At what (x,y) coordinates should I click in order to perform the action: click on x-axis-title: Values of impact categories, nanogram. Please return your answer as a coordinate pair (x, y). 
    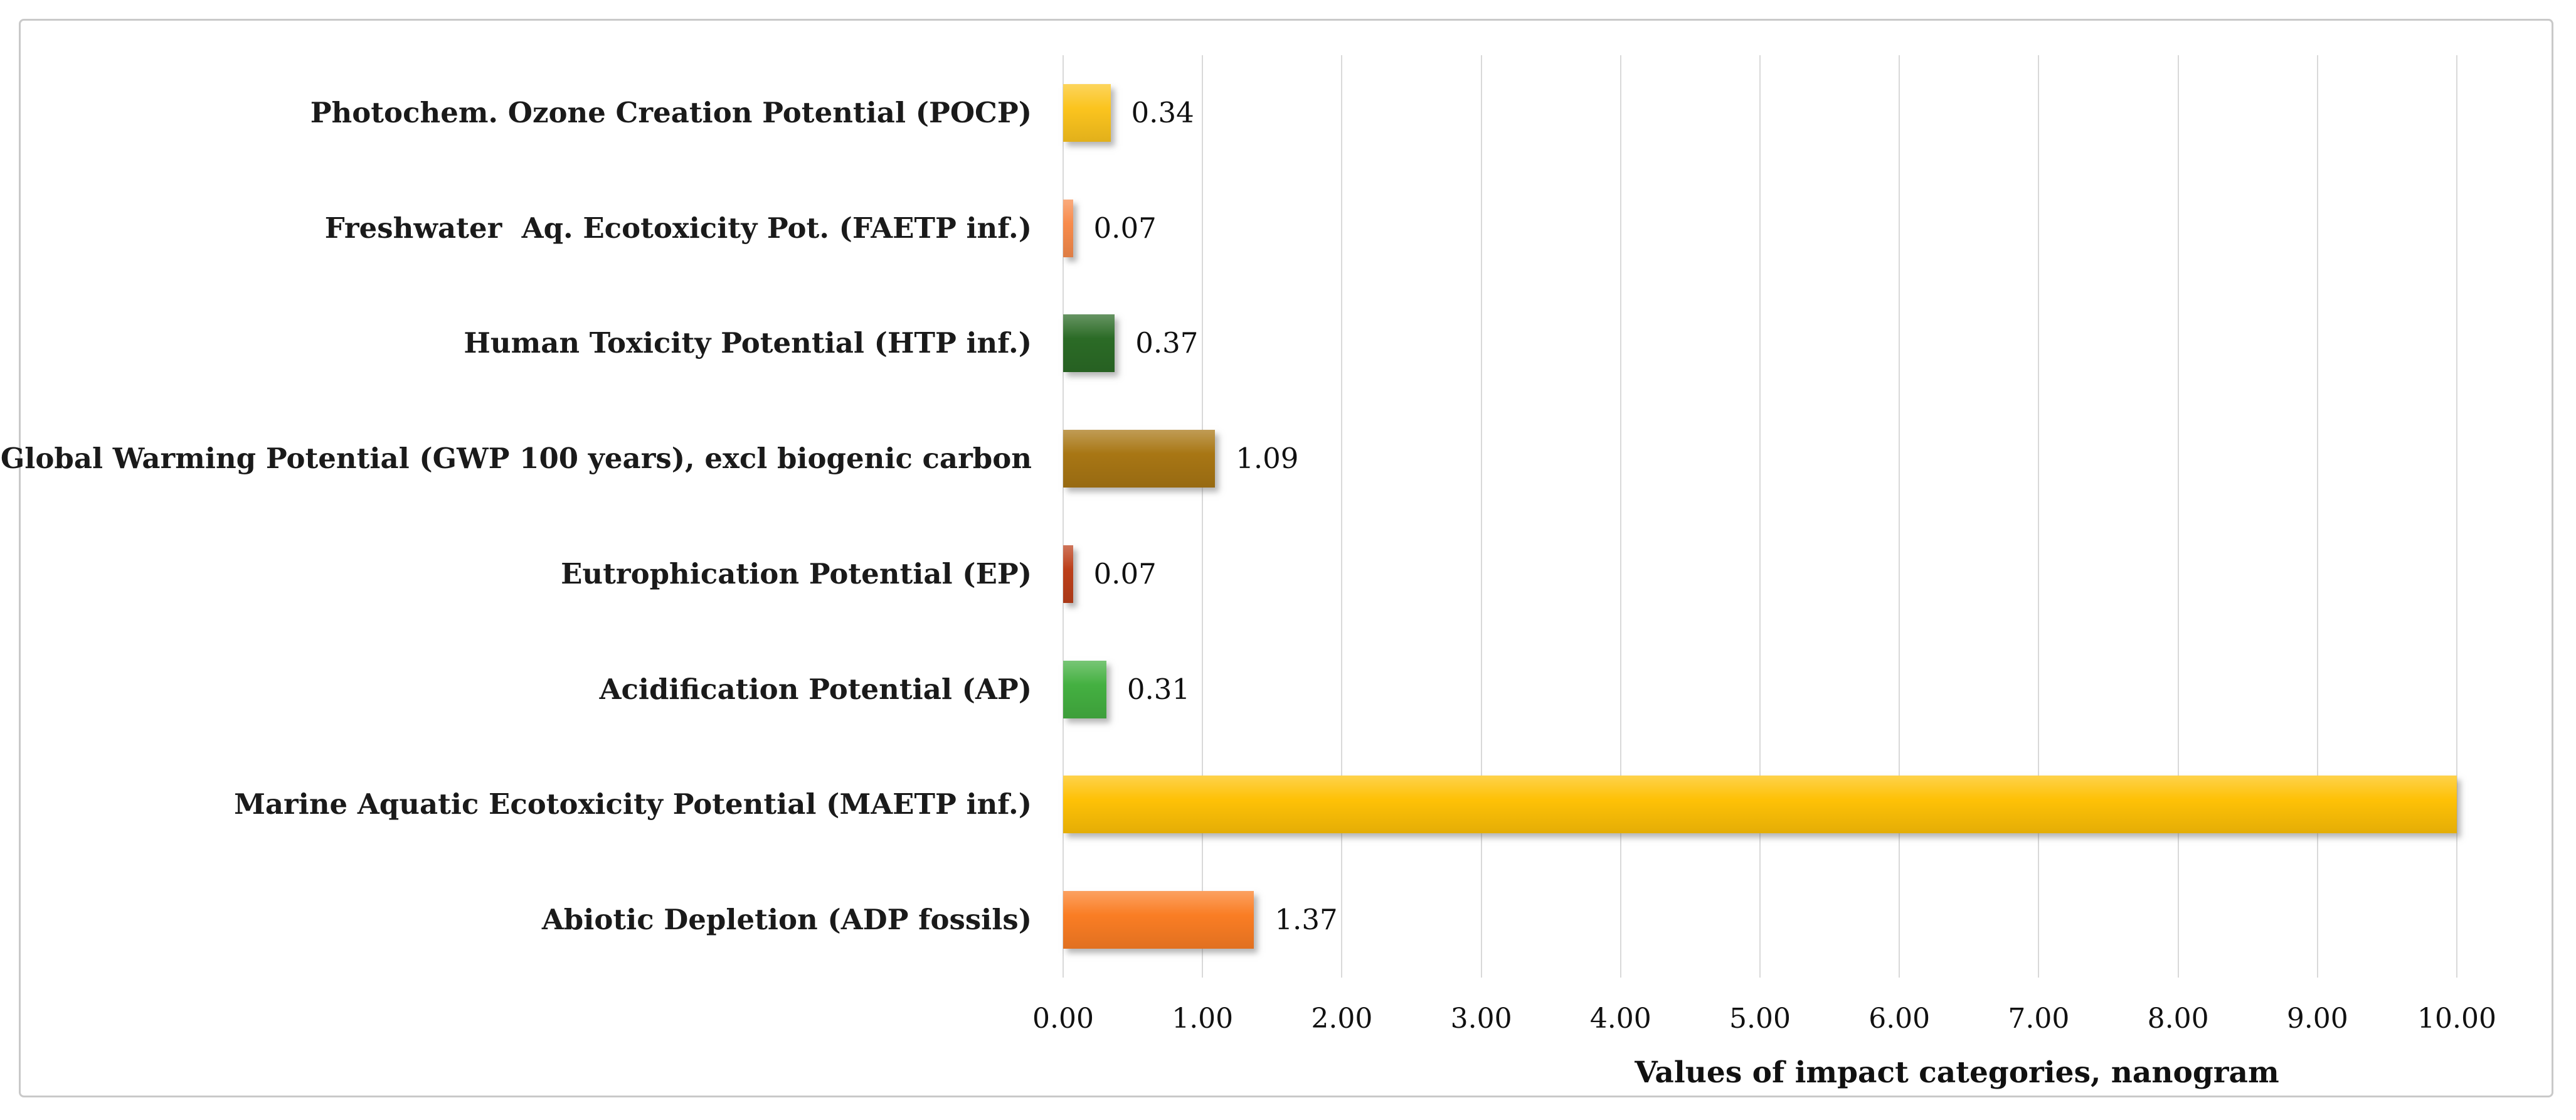
    Looking at the image, I should click on (1957, 1072).